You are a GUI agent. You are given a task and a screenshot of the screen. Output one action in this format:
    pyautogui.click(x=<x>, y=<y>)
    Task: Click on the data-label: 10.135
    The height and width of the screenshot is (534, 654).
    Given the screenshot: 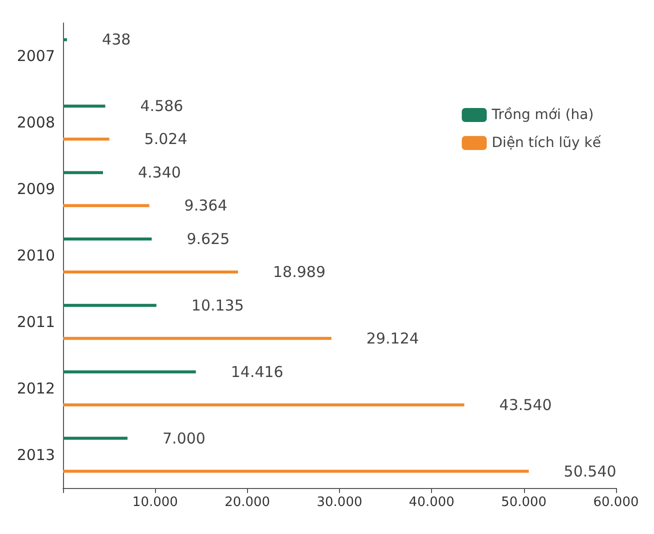 What is the action you would take?
    pyautogui.click(x=217, y=305)
    